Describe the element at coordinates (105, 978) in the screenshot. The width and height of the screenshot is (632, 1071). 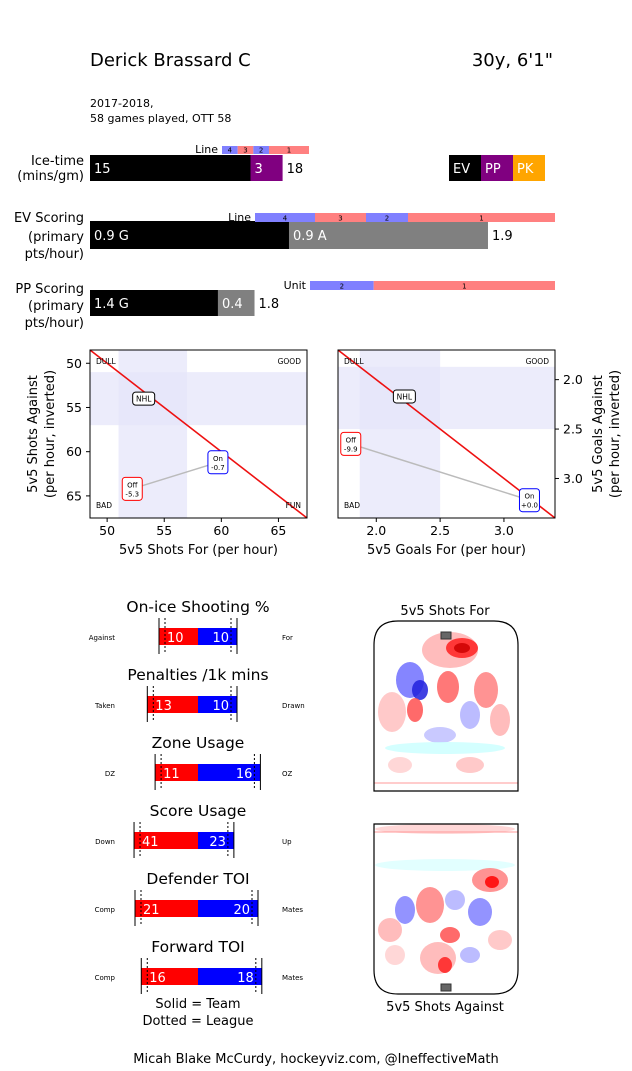
I see `left-caption: Comp` at that location.